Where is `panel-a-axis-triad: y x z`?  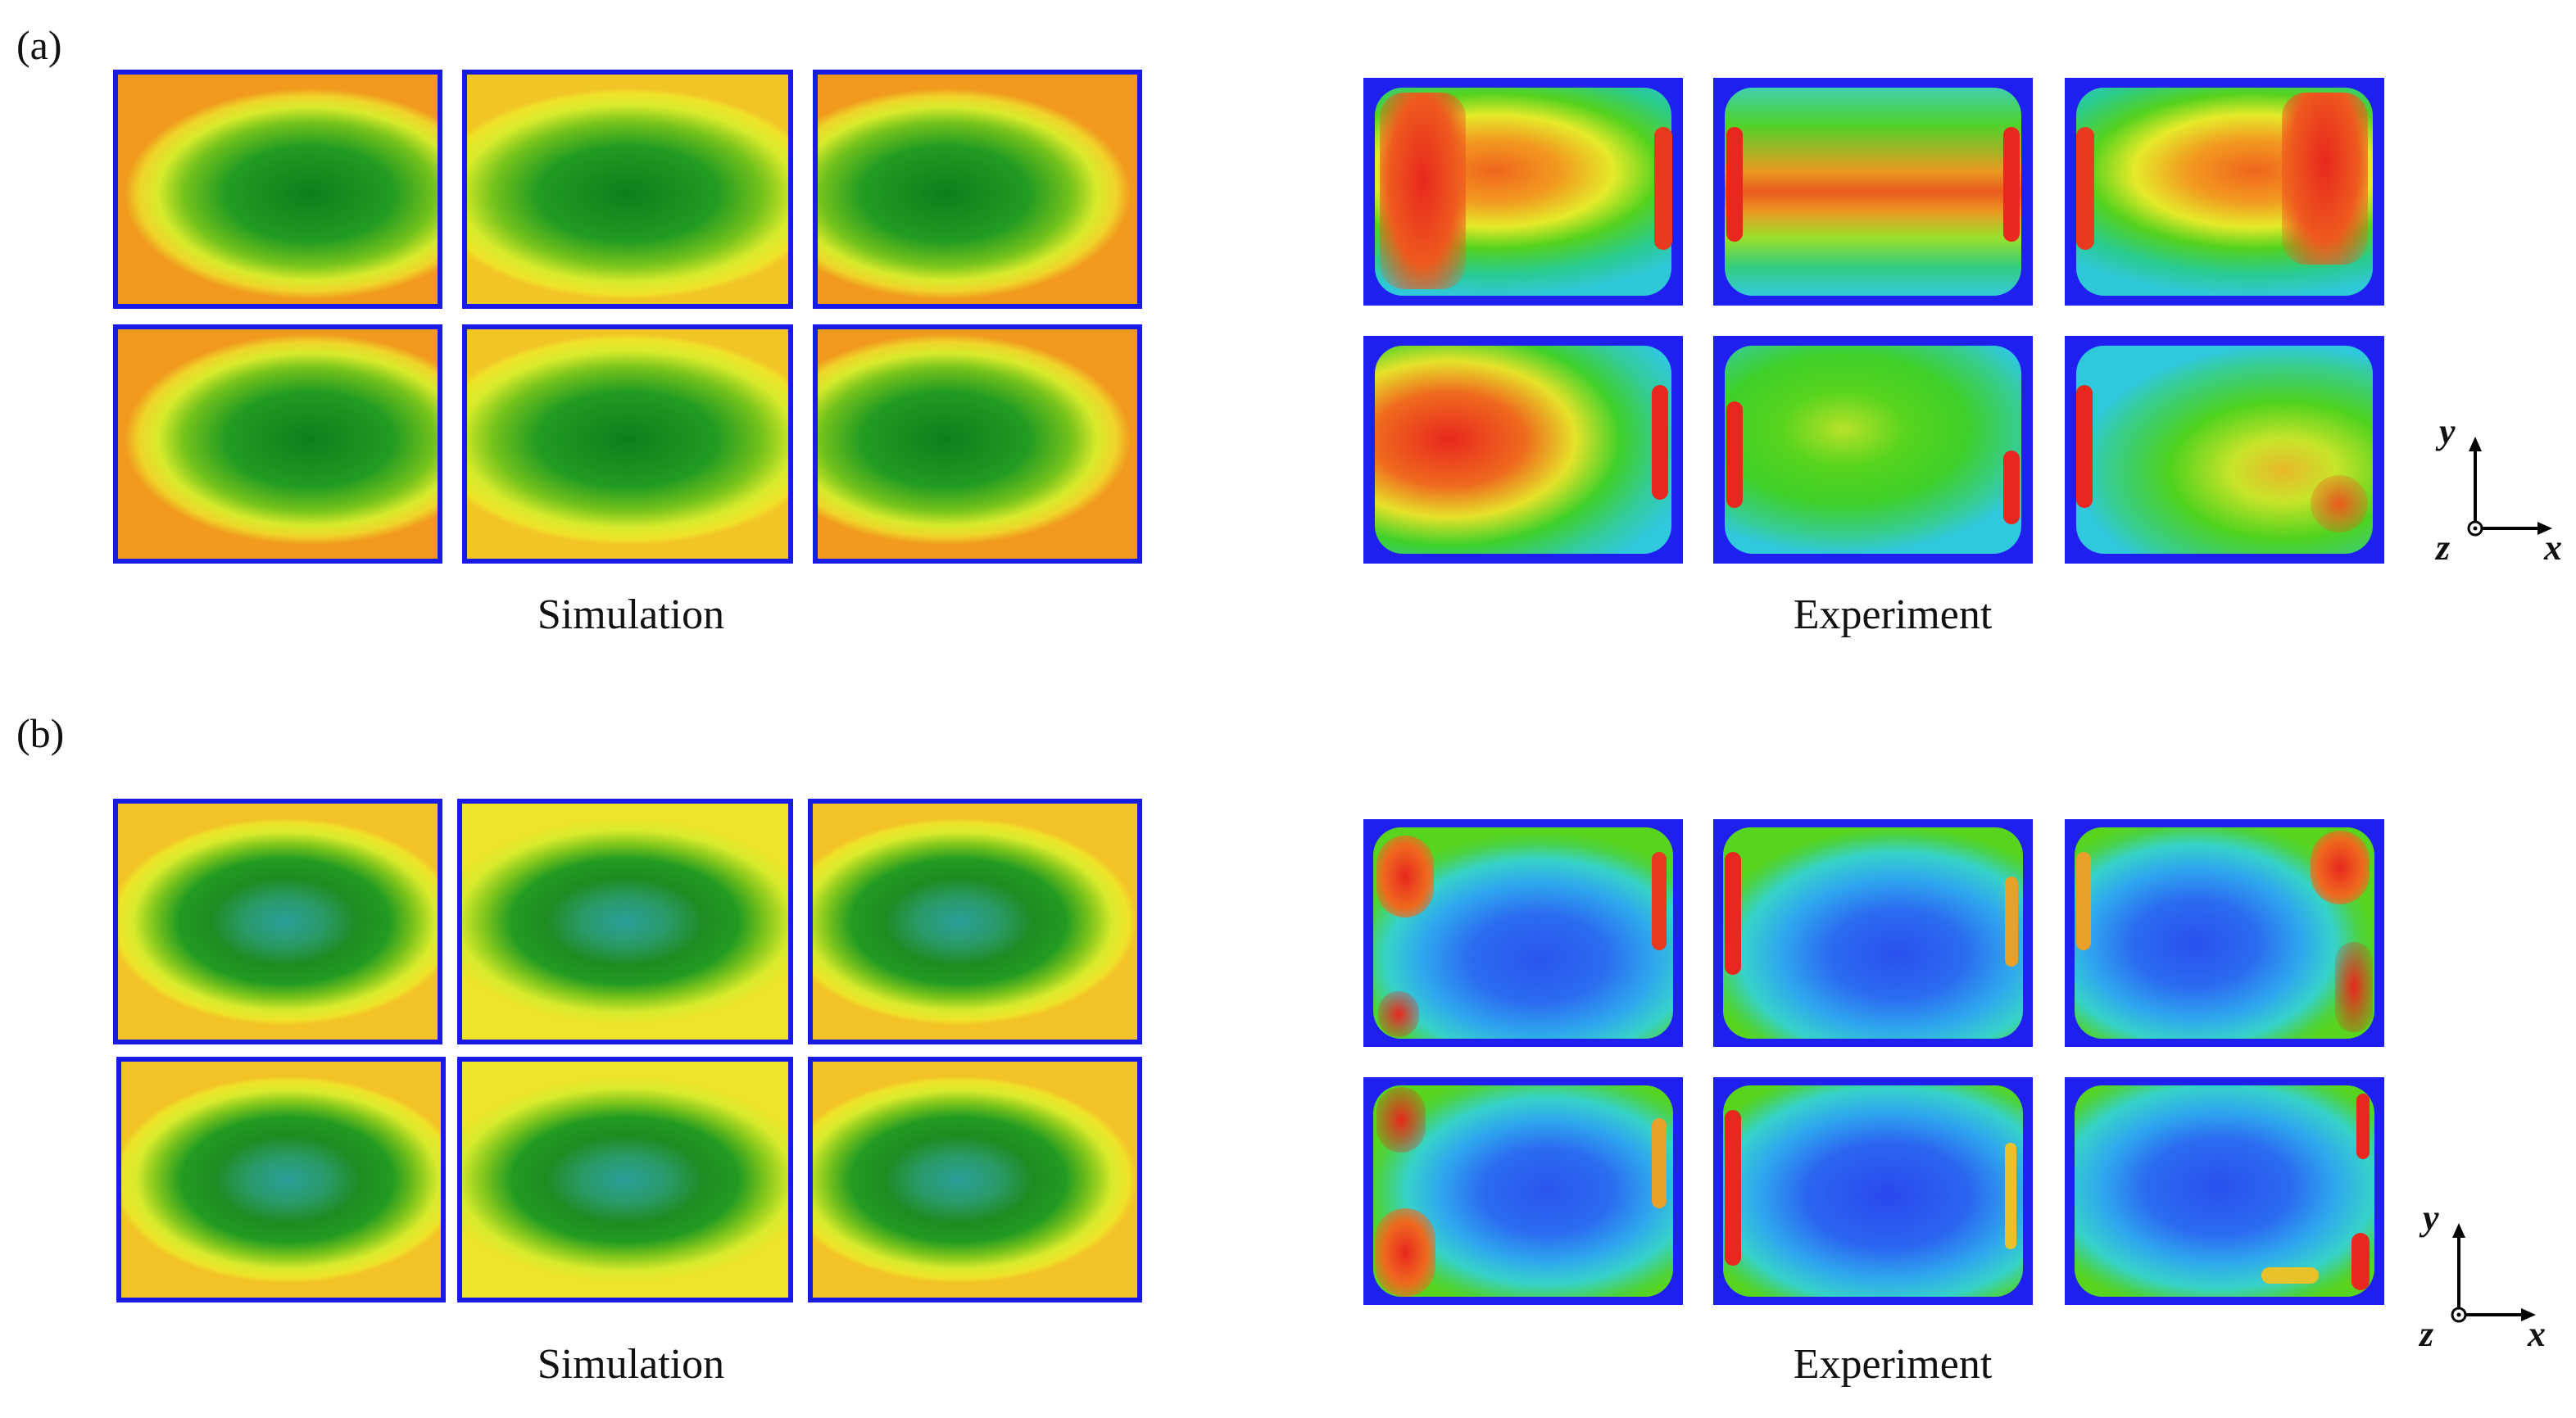
panel-a-axis-triad: y x z is located at coordinates (2498, 492).